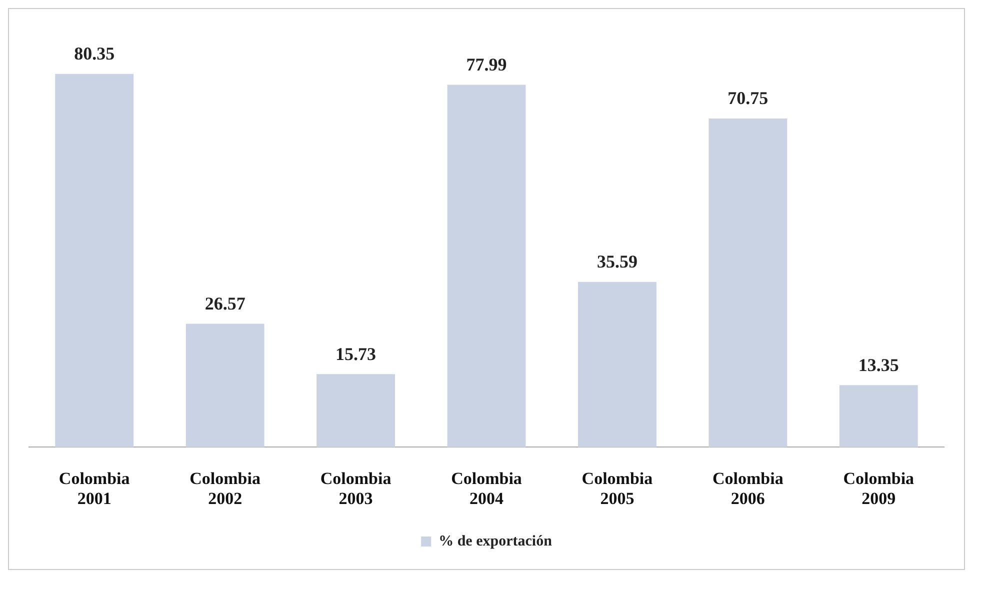 Image resolution: width=985 pixels, height=589 pixels. What do you see at coordinates (879, 488) in the screenshot?
I see `x-tick-label: Colombia 2009` at bounding box center [879, 488].